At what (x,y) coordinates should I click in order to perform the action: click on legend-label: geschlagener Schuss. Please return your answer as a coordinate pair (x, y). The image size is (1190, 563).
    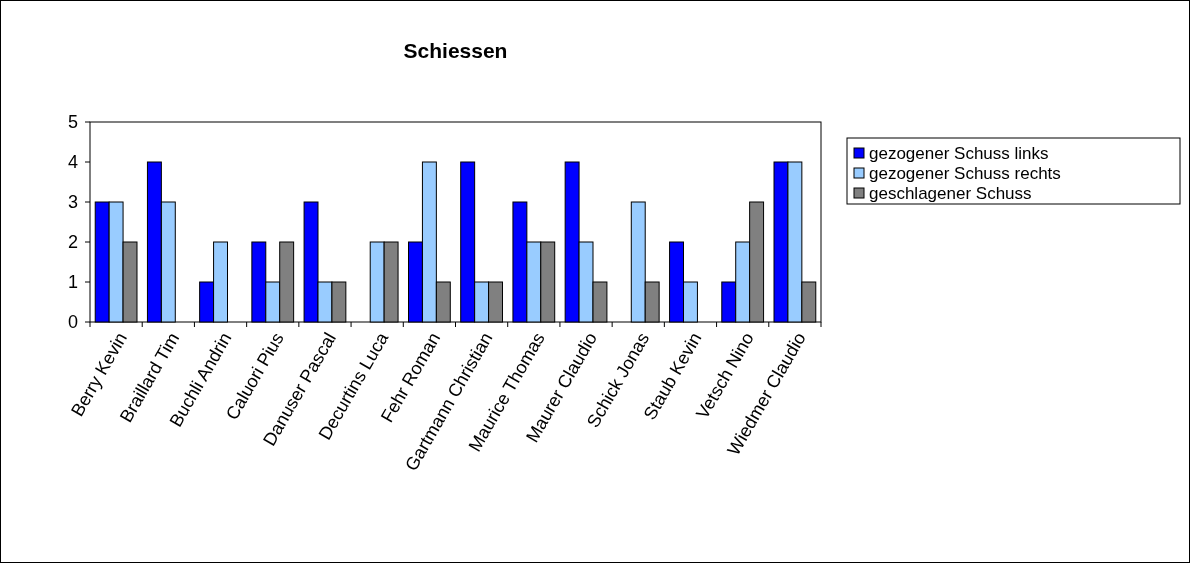
    Looking at the image, I should click on (950, 193).